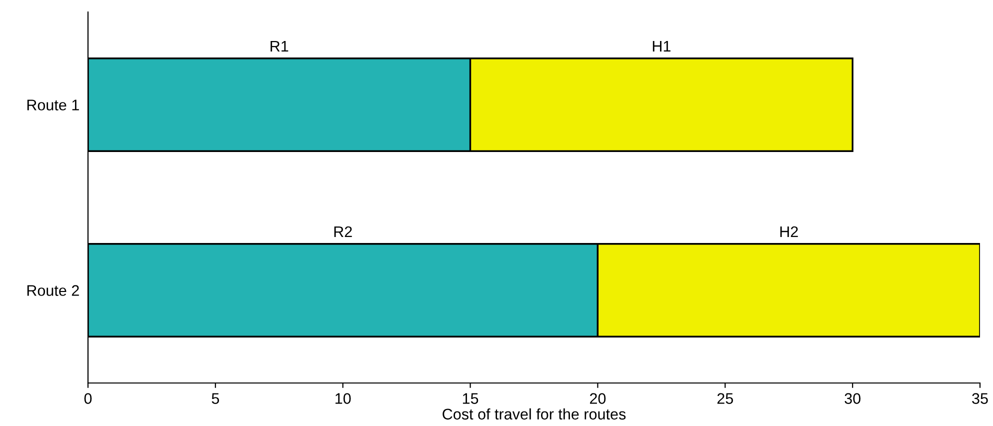  I want to click on x-tick-label: 5, so click(216, 398).